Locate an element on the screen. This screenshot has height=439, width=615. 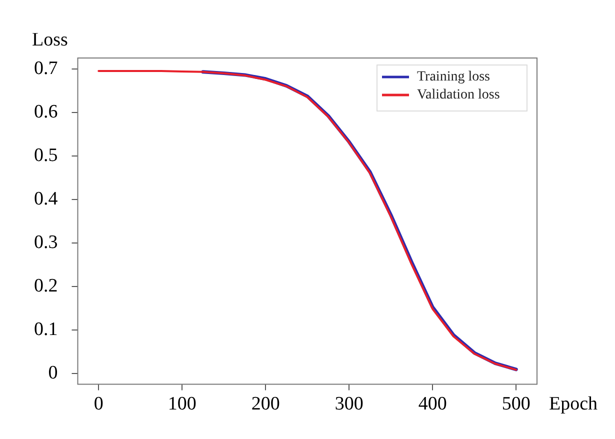
y-axis-title: Loss is located at coordinates (50, 39).